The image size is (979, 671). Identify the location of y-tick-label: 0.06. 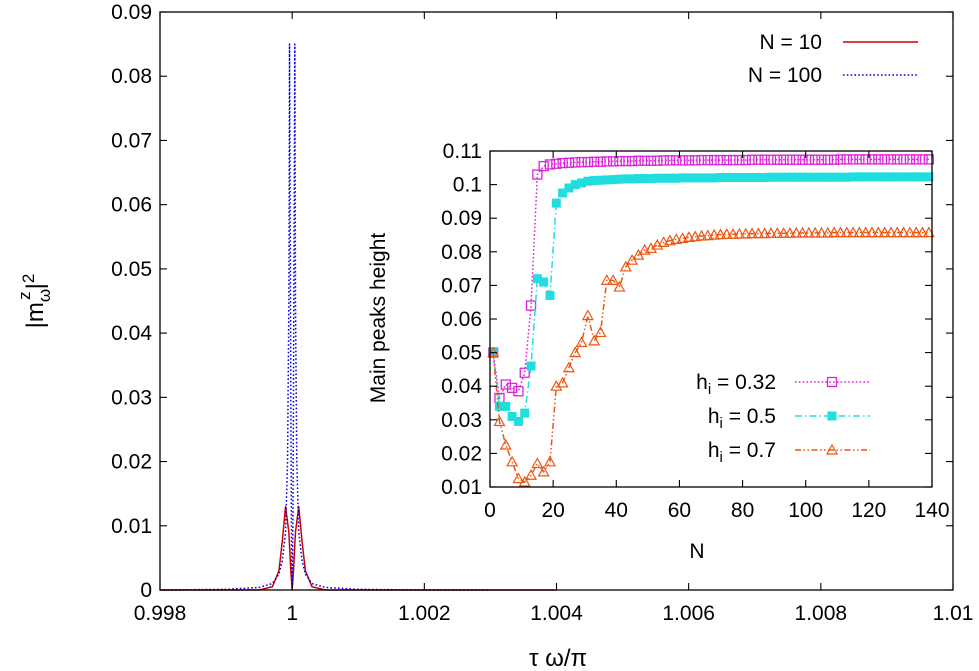
(131, 205).